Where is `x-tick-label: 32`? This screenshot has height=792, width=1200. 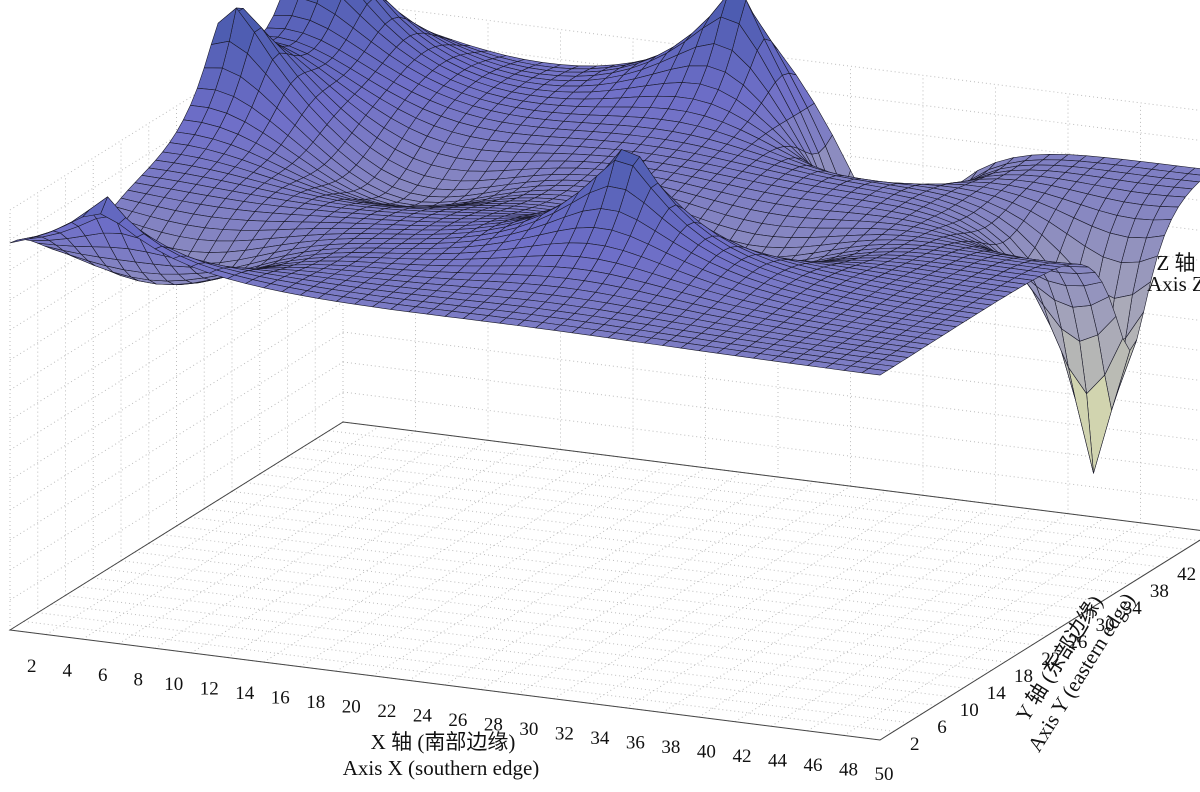 x-tick-label: 32 is located at coordinates (564, 734).